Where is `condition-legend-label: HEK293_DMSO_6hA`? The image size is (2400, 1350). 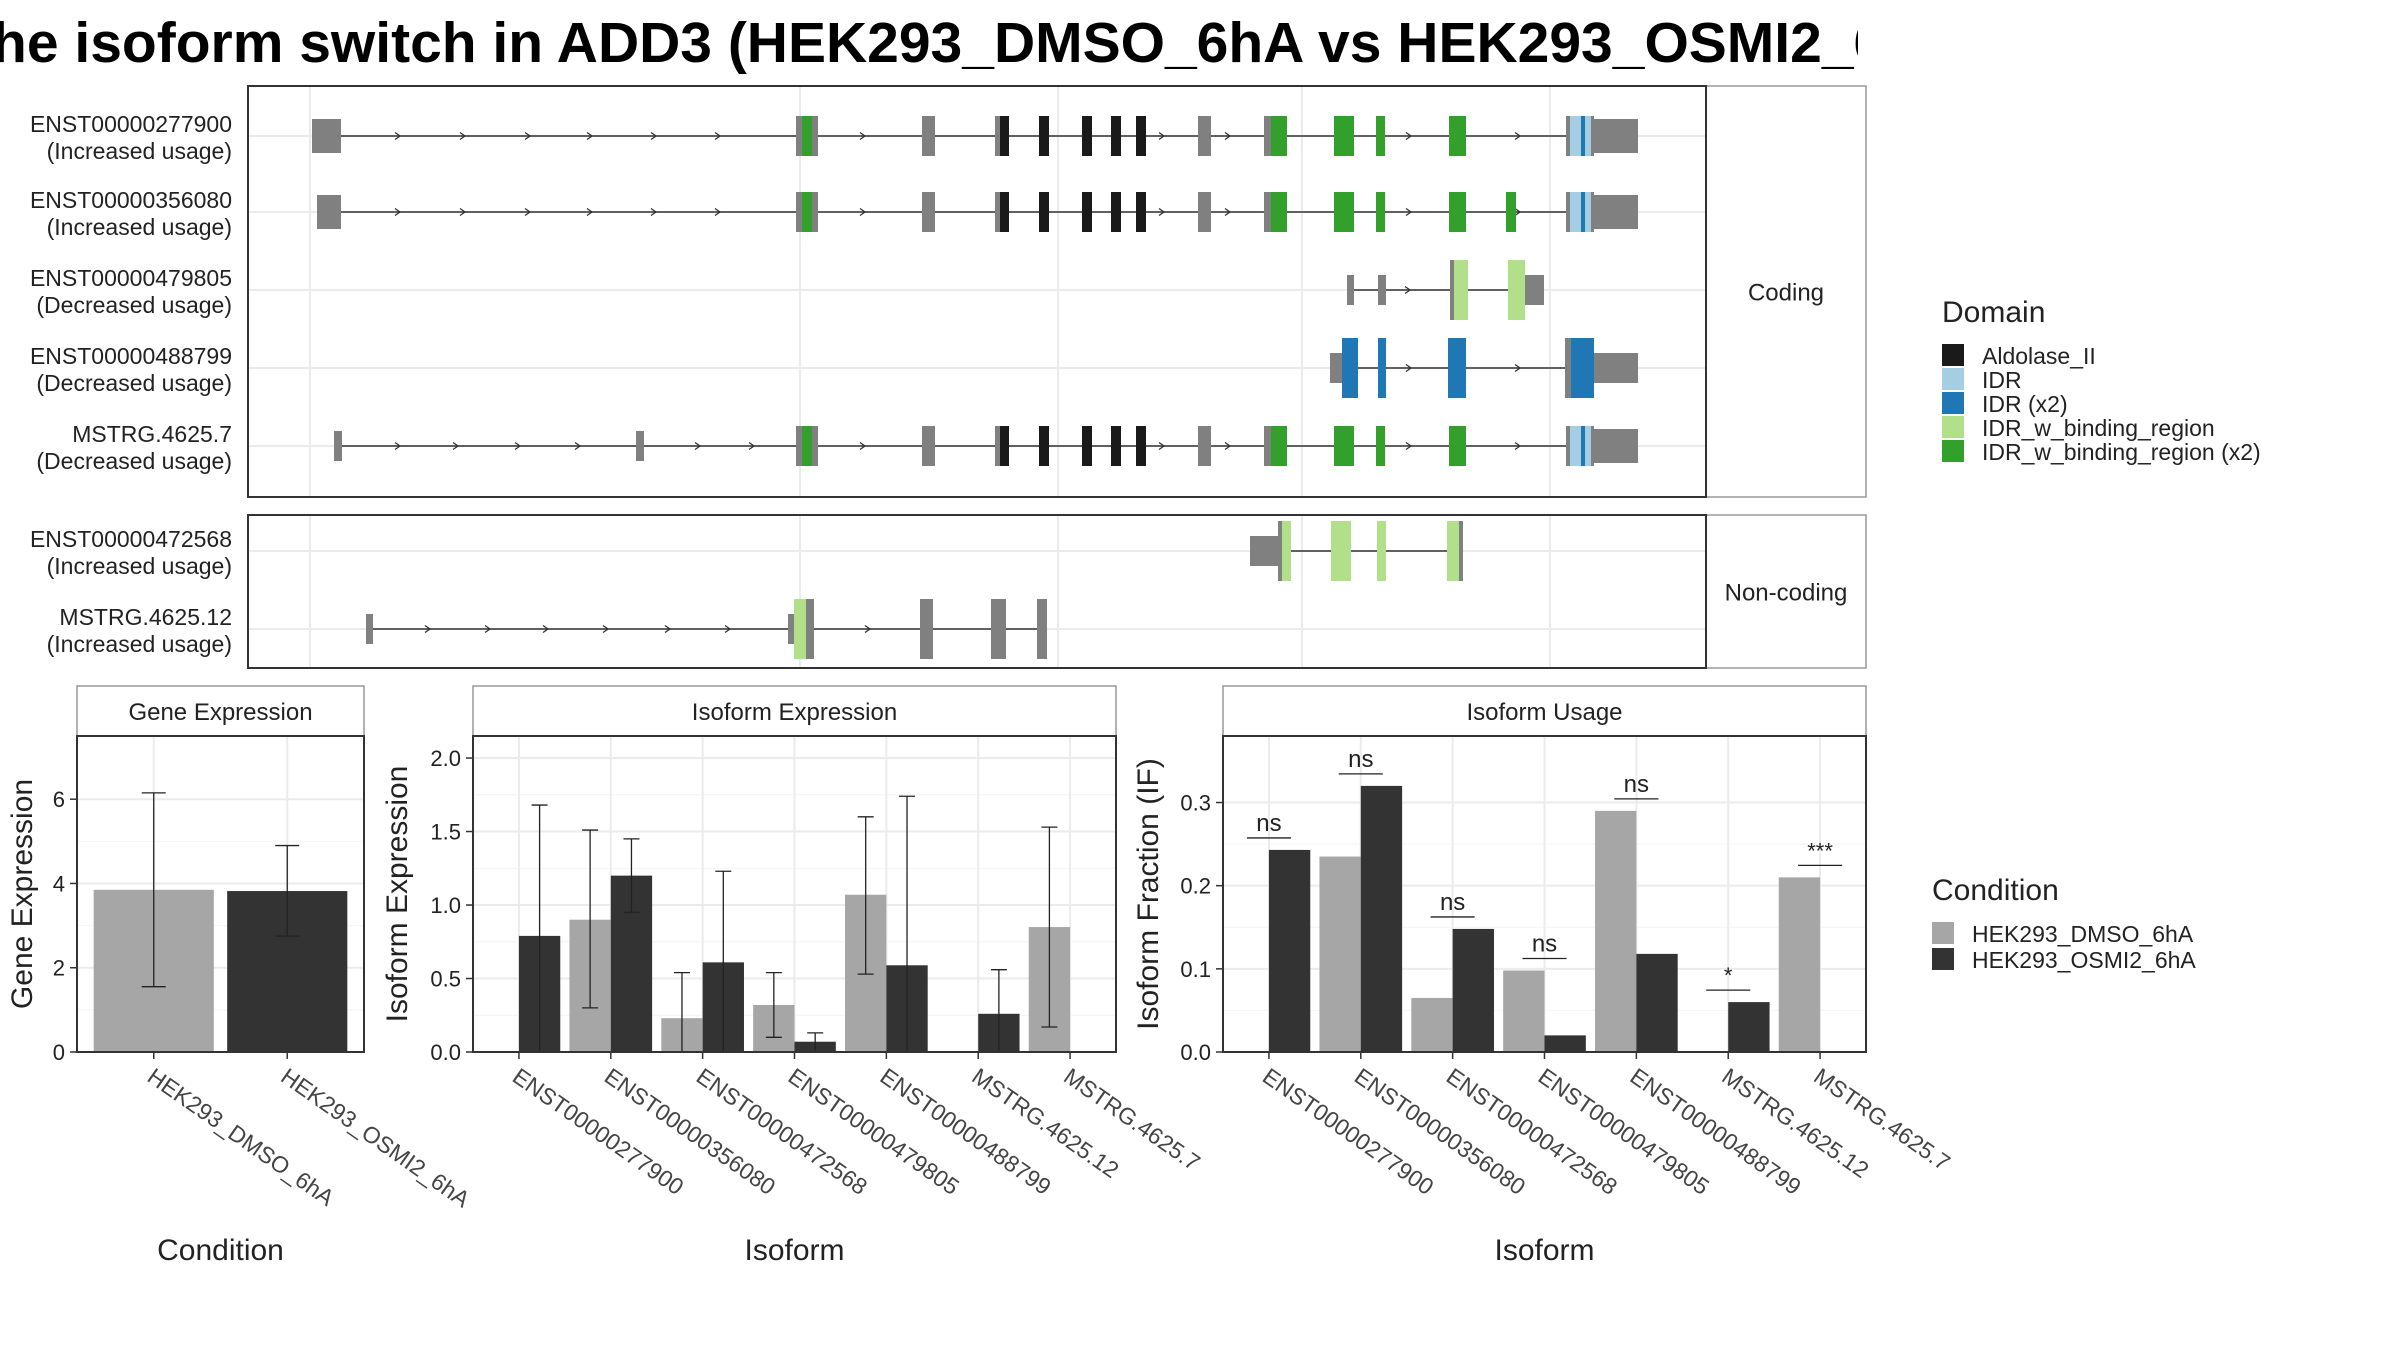
condition-legend-label: HEK293_DMSO_6hA is located at coordinates (2083, 934).